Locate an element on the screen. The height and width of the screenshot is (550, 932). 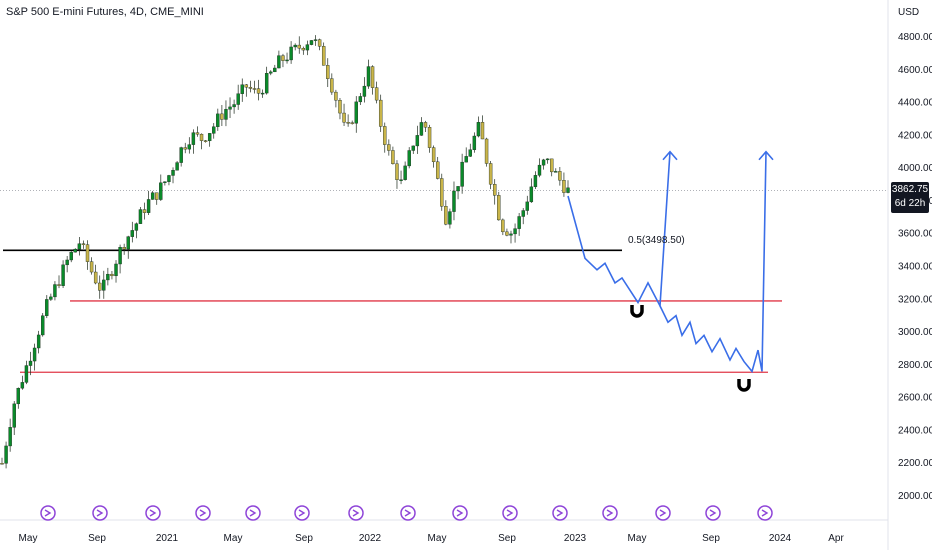
y-tick-label: 3600.00 is located at coordinates (915, 234).